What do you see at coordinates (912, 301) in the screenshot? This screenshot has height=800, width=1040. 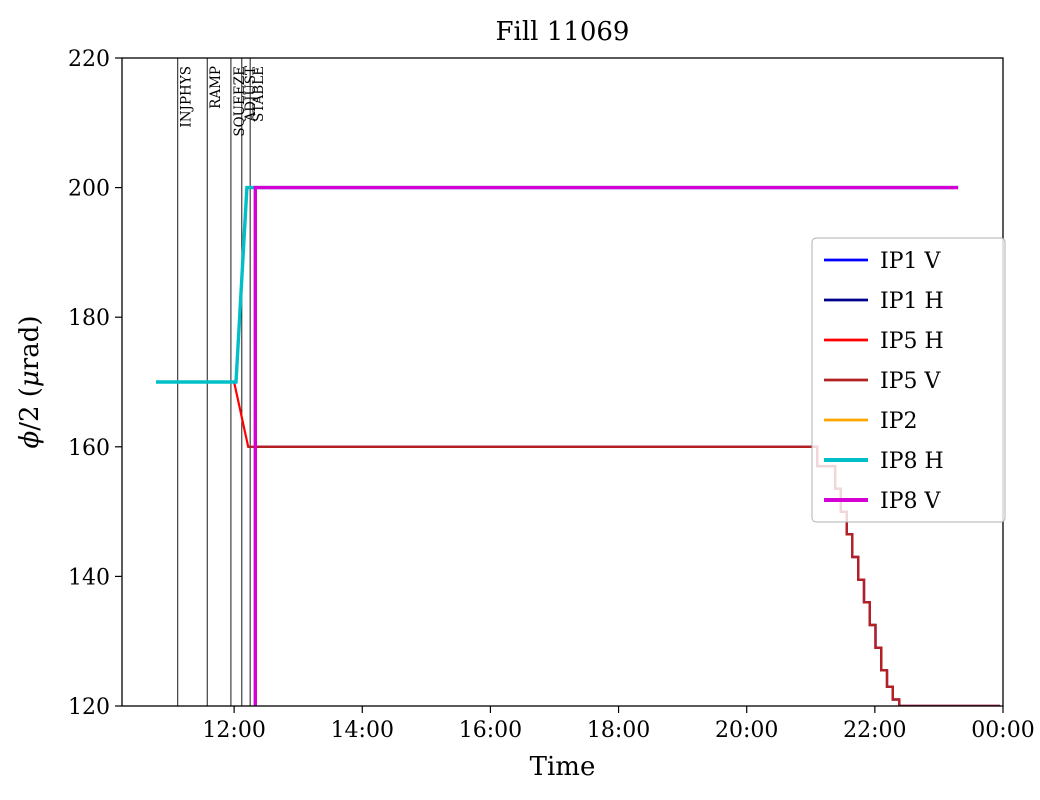 I see `legend-label: IP1 H` at bounding box center [912, 301].